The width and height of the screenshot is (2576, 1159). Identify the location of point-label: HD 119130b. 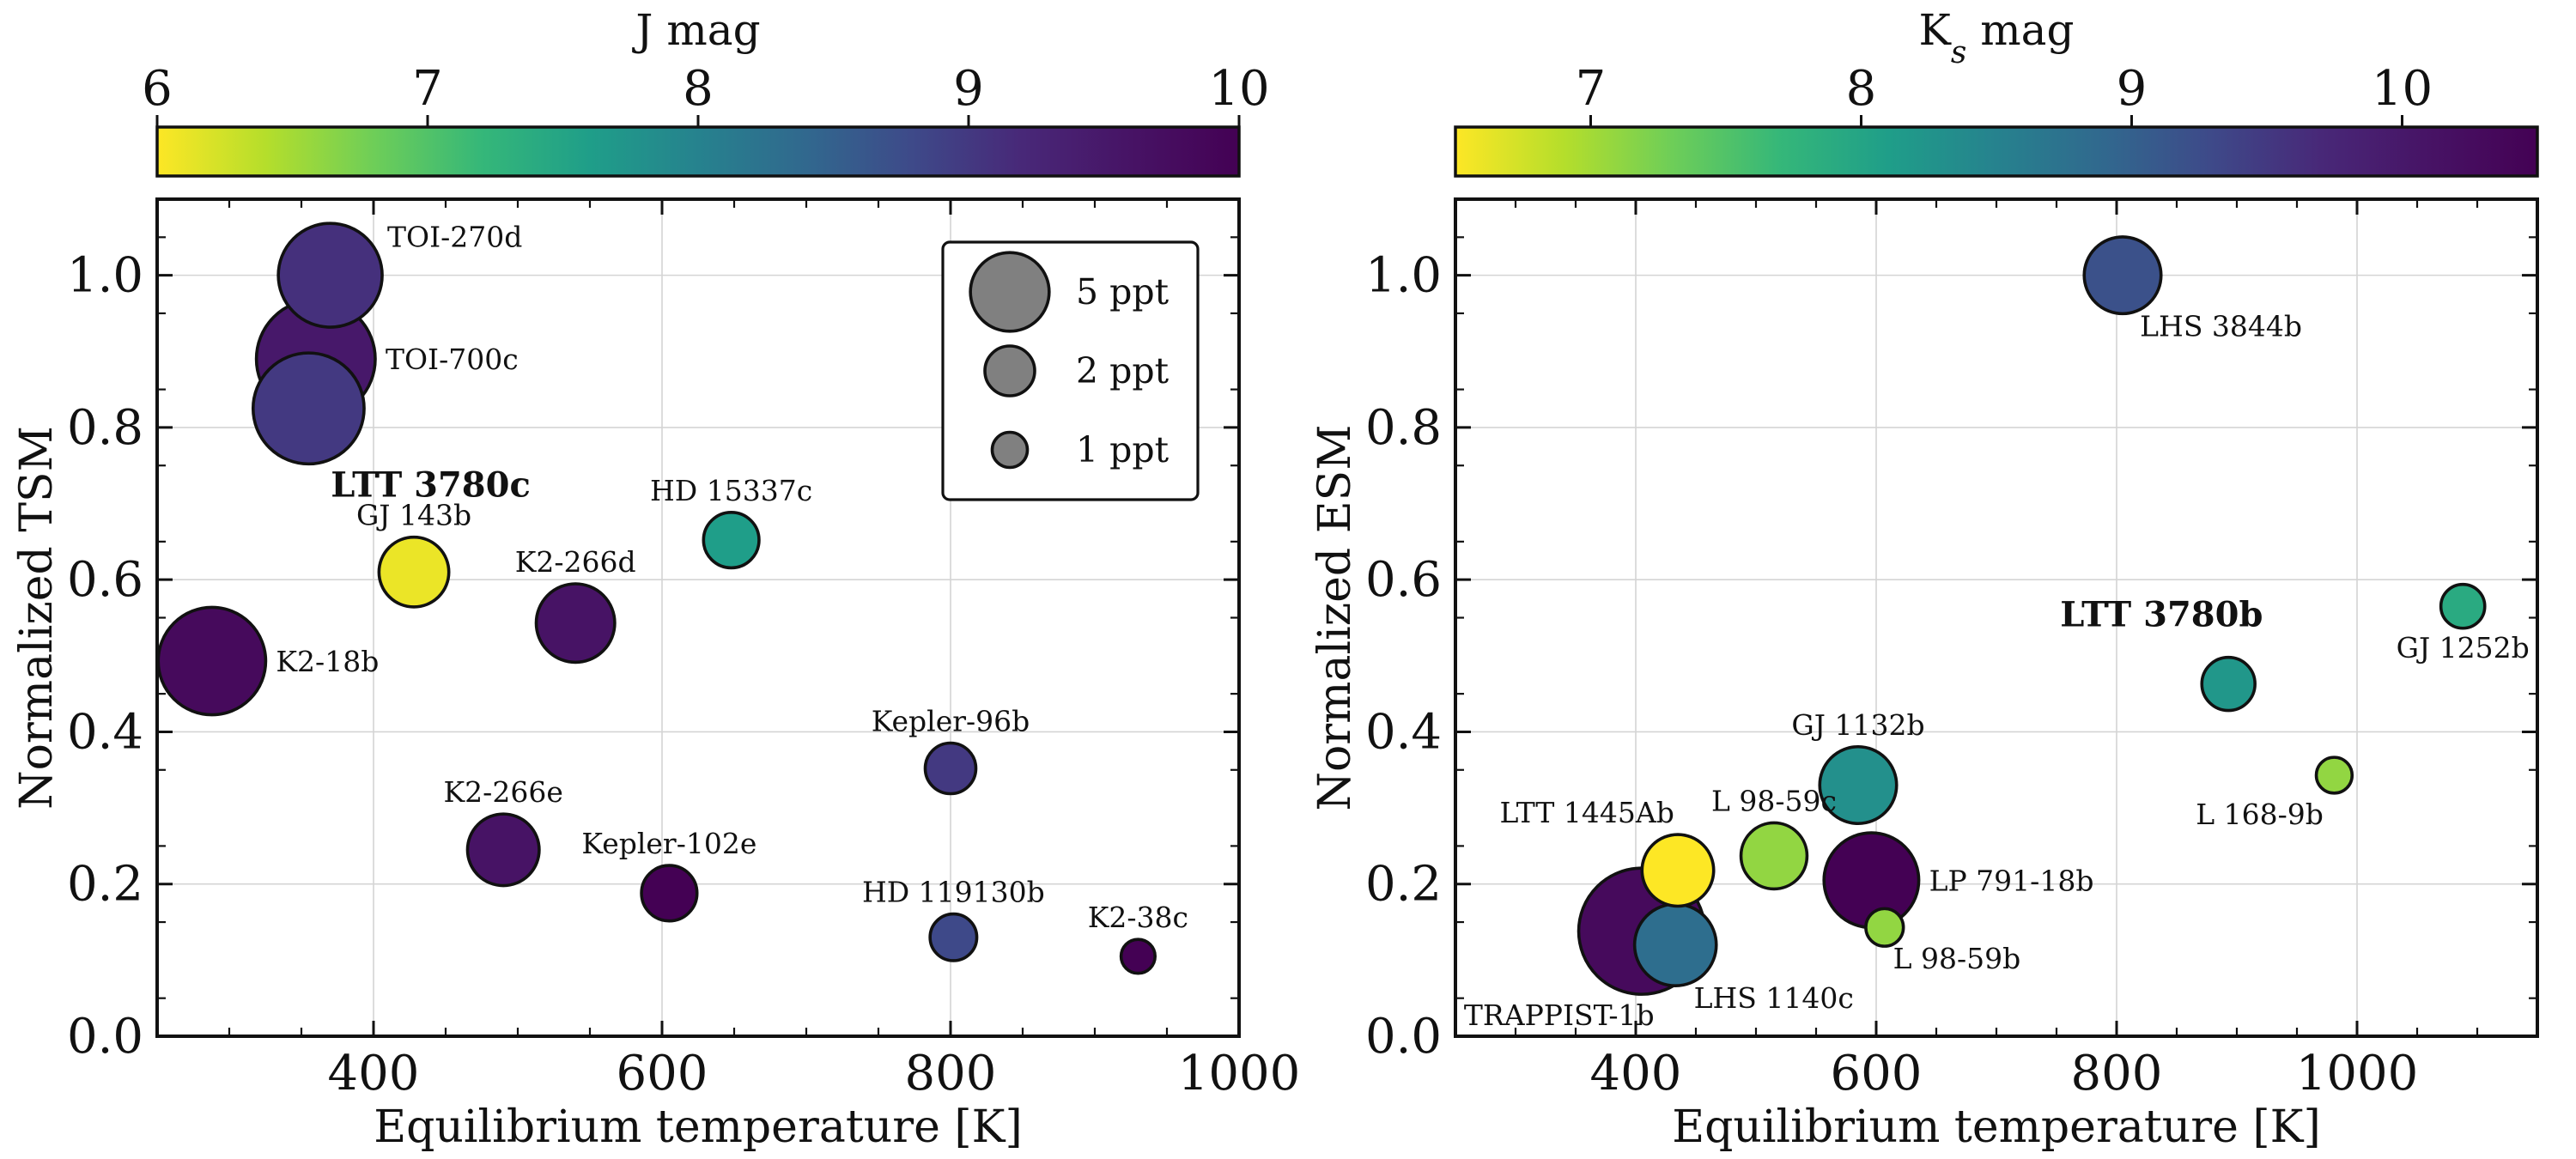
(954, 893).